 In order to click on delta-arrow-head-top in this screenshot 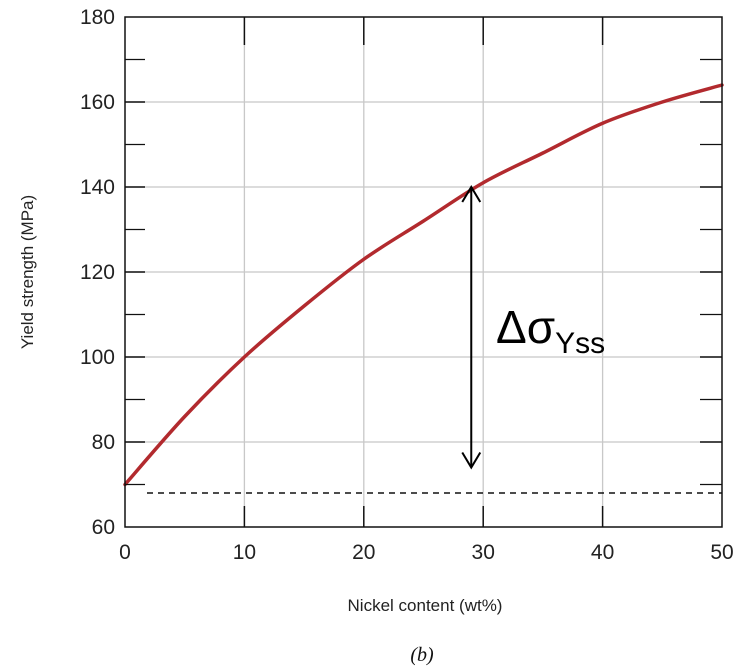, I will do `click(471, 194)`.